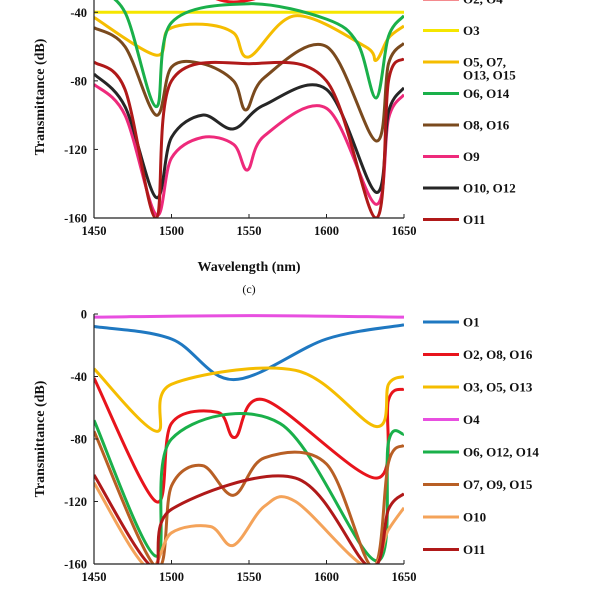 The image size is (600, 600). Describe the element at coordinates (498, 354) in the screenshot. I see `legend-label: O2, O8, O16` at that location.